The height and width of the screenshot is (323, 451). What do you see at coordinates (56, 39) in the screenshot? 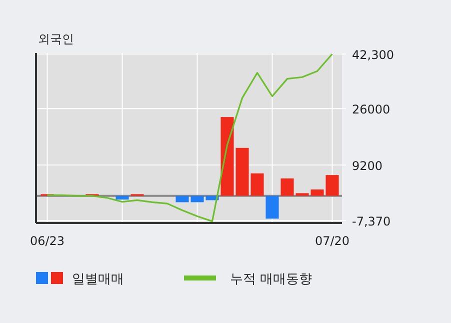
I see `chart-title: 외국인` at bounding box center [56, 39].